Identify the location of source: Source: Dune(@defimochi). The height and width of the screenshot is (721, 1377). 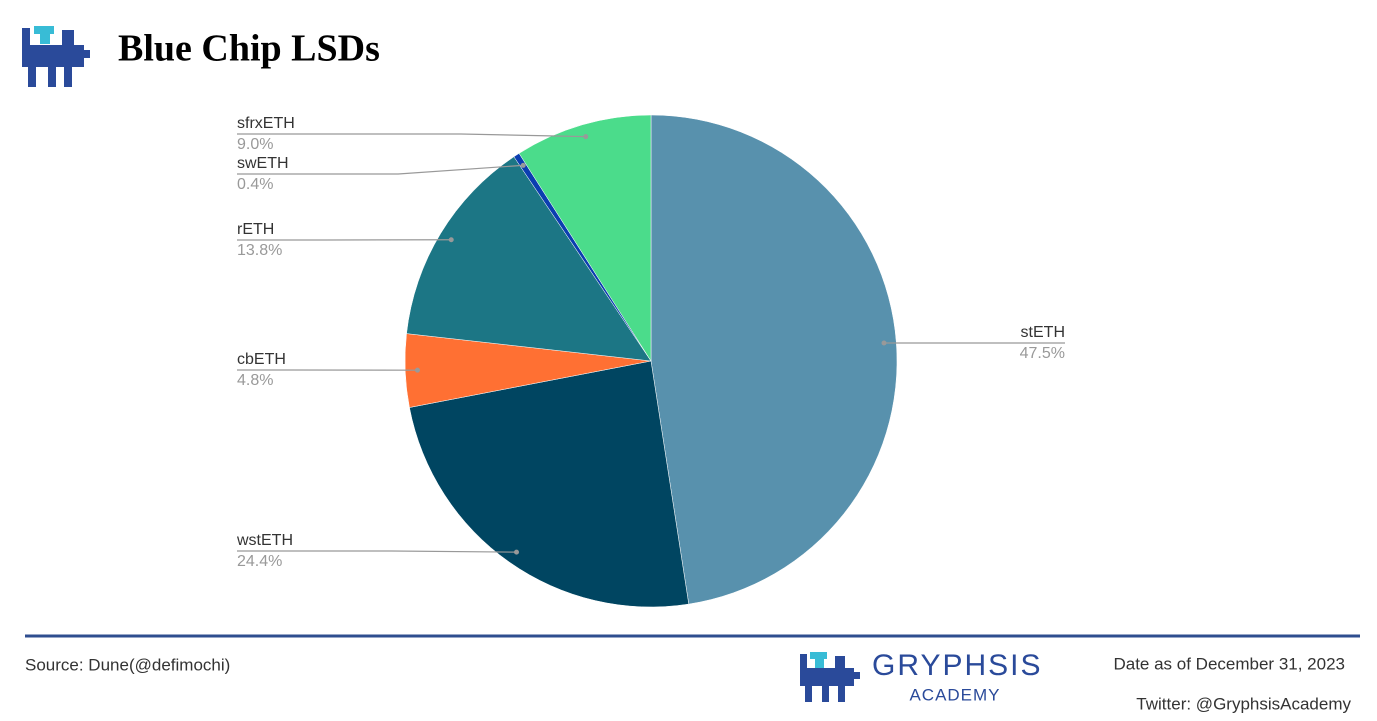
(127, 664).